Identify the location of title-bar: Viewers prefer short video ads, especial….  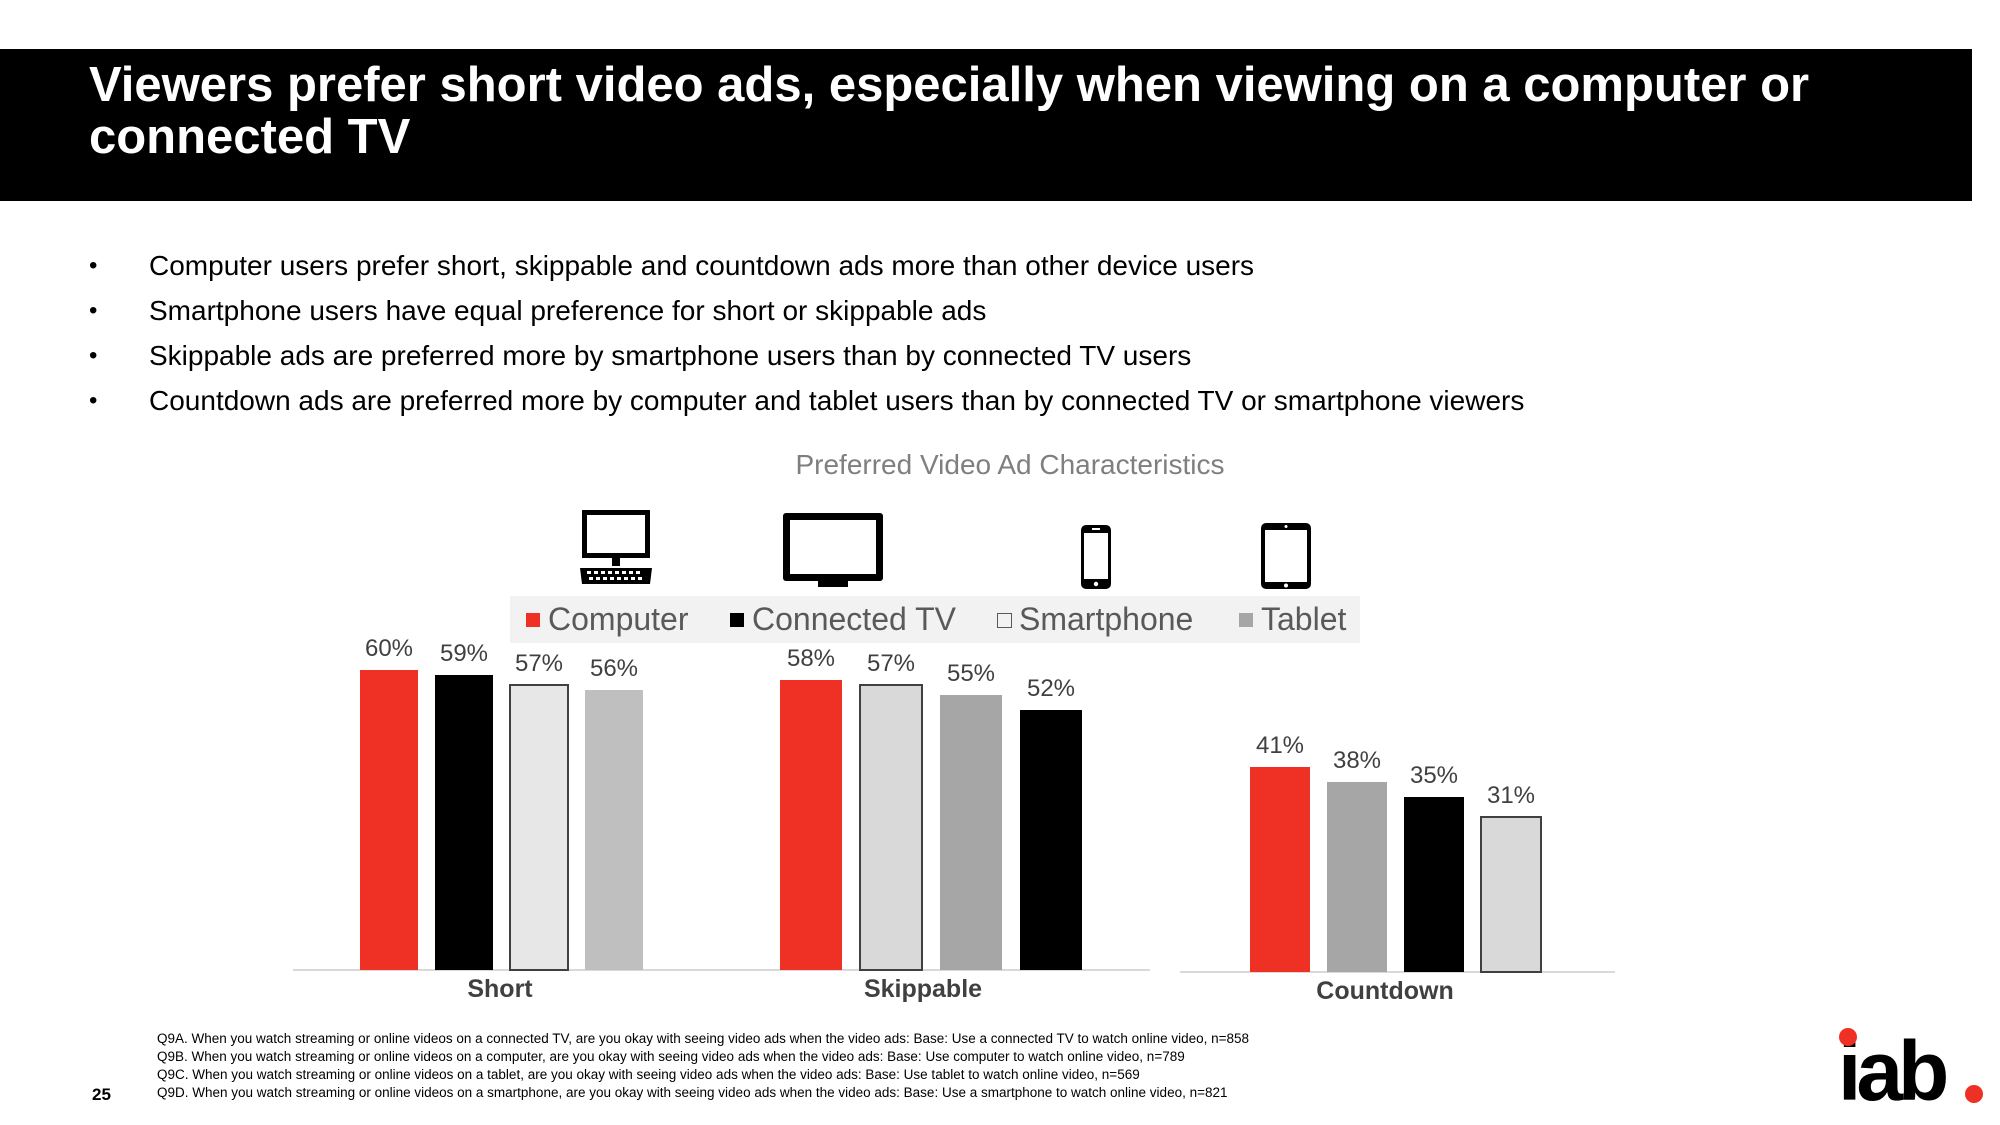
(986, 125).